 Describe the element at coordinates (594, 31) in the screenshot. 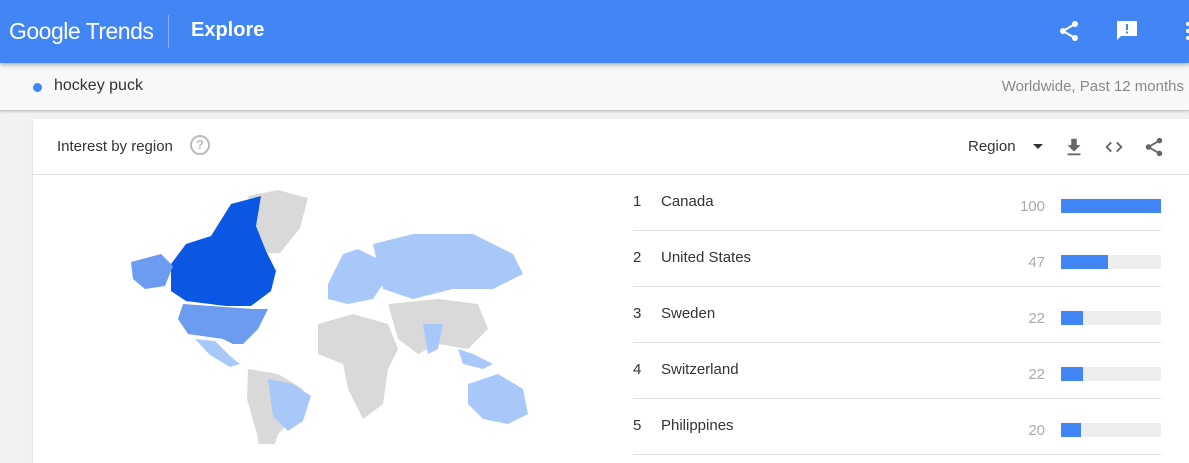

I see `top-bar: Google Trends Explore` at that location.